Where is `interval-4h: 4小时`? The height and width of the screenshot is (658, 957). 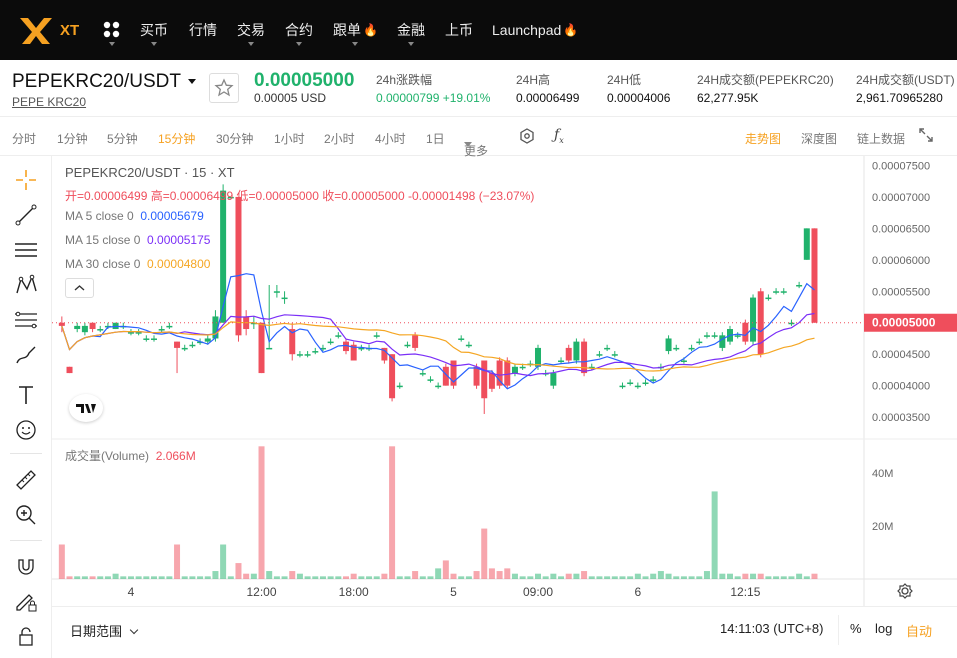 interval-4h: 4小时 is located at coordinates (390, 139).